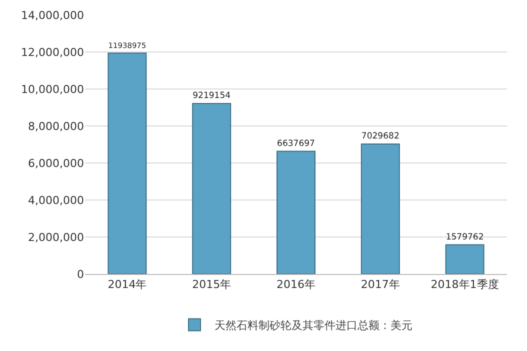 This screenshot has height=351, width=527. Describe the element at coordinates (296, 285) in the screenshot. I see `x-tick-label: 2016年` at that location.